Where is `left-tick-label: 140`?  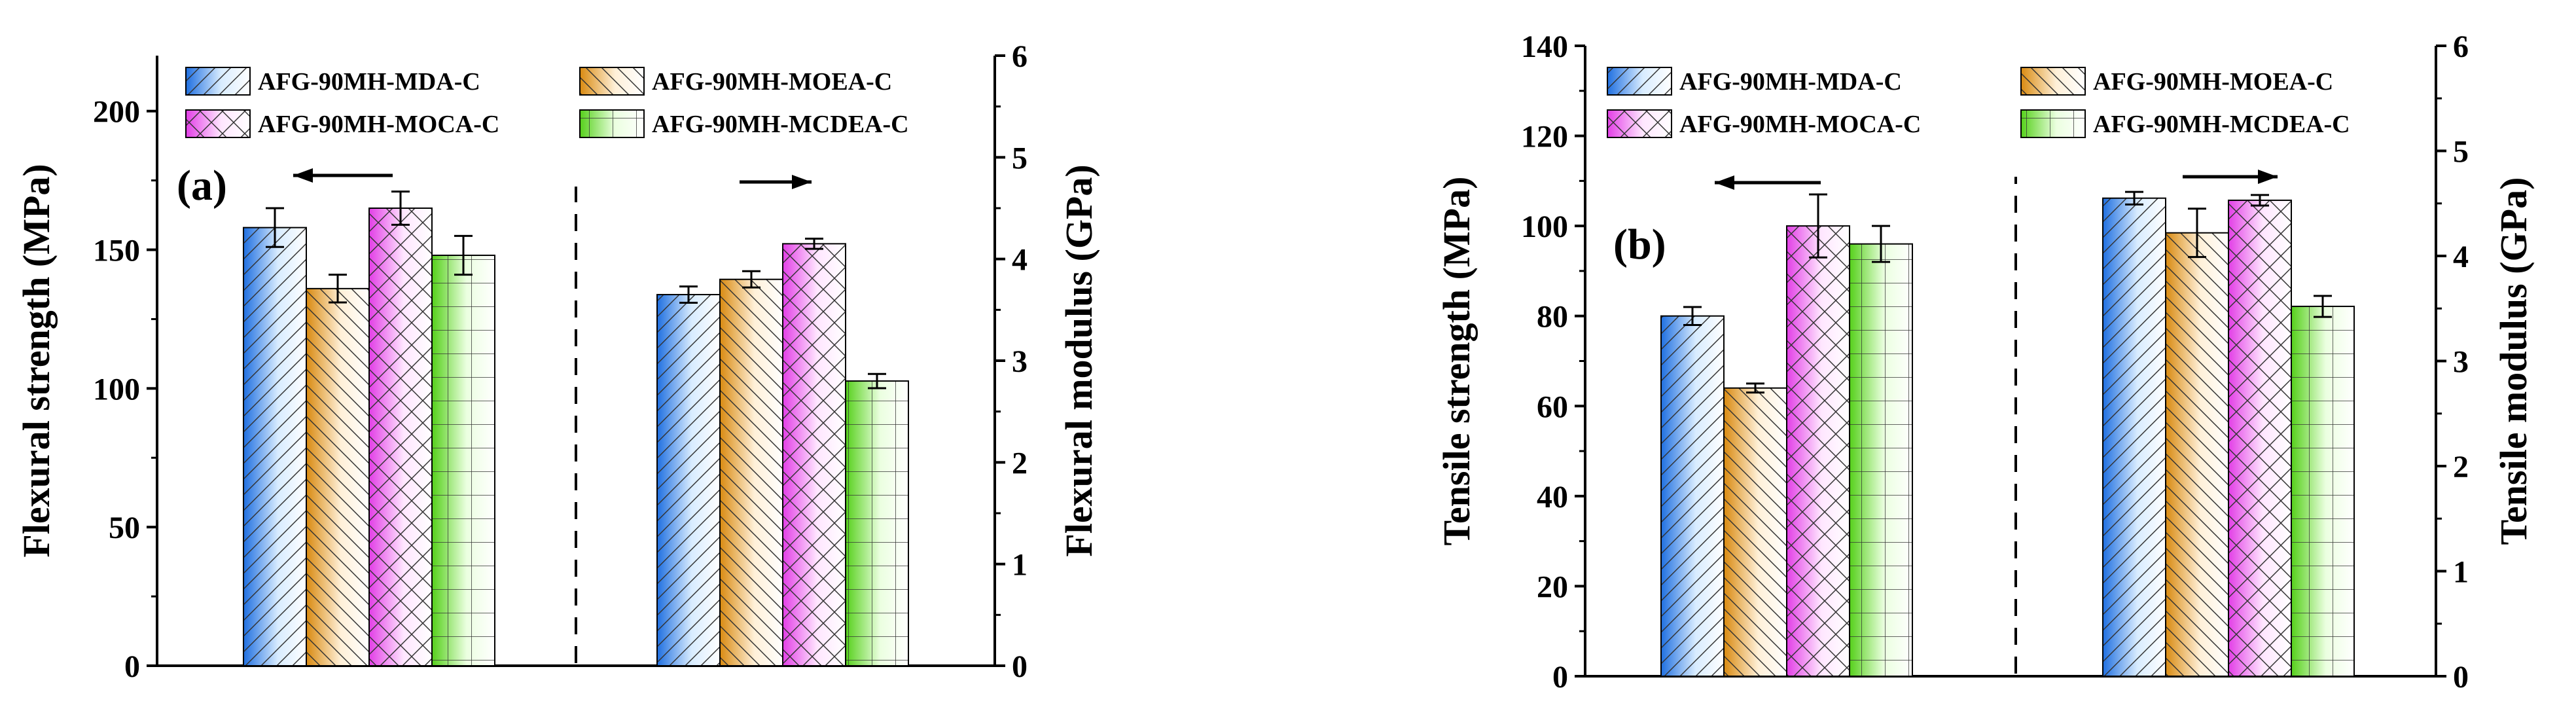
left-tick-label: 140 is located at coordinates (1544, 46).